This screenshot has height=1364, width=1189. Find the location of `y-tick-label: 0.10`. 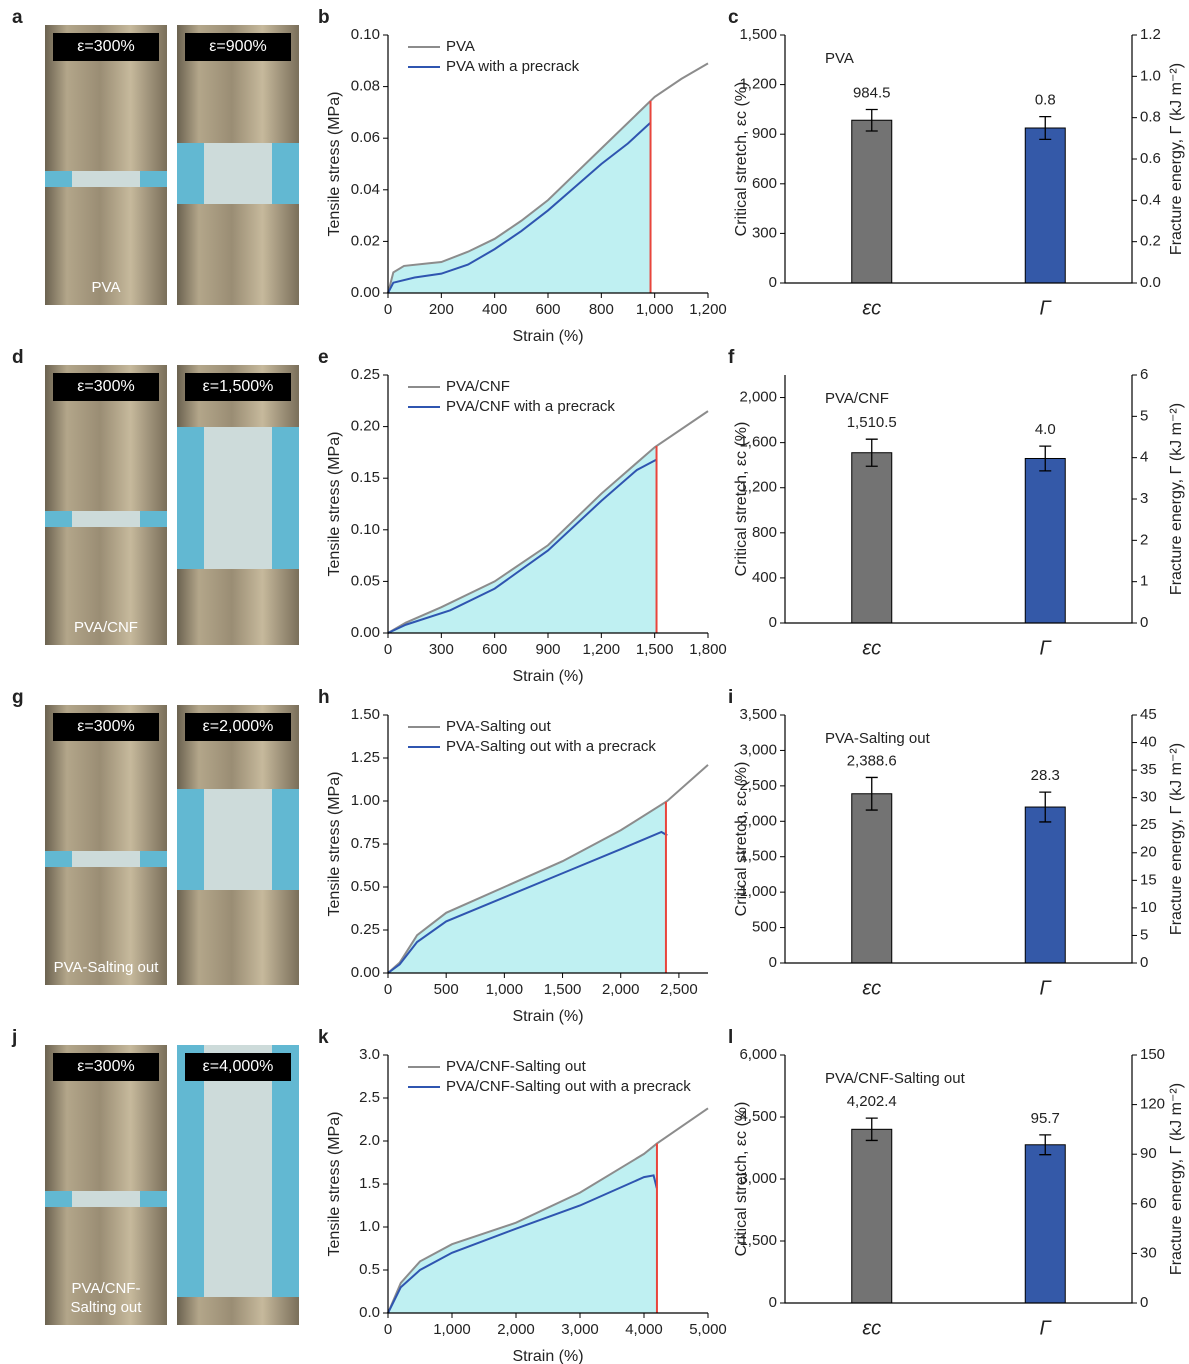

y-tick-label: 0.10 is located at coordinates (365, 34).